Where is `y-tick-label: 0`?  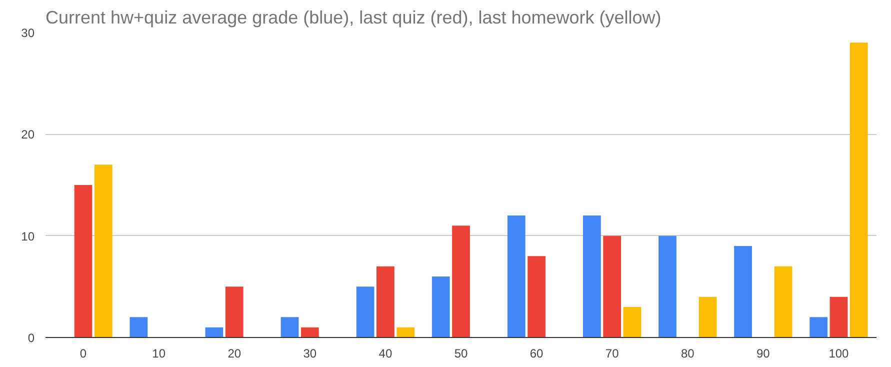
y-tick-label: 0 is located at coordinates (31, 338).